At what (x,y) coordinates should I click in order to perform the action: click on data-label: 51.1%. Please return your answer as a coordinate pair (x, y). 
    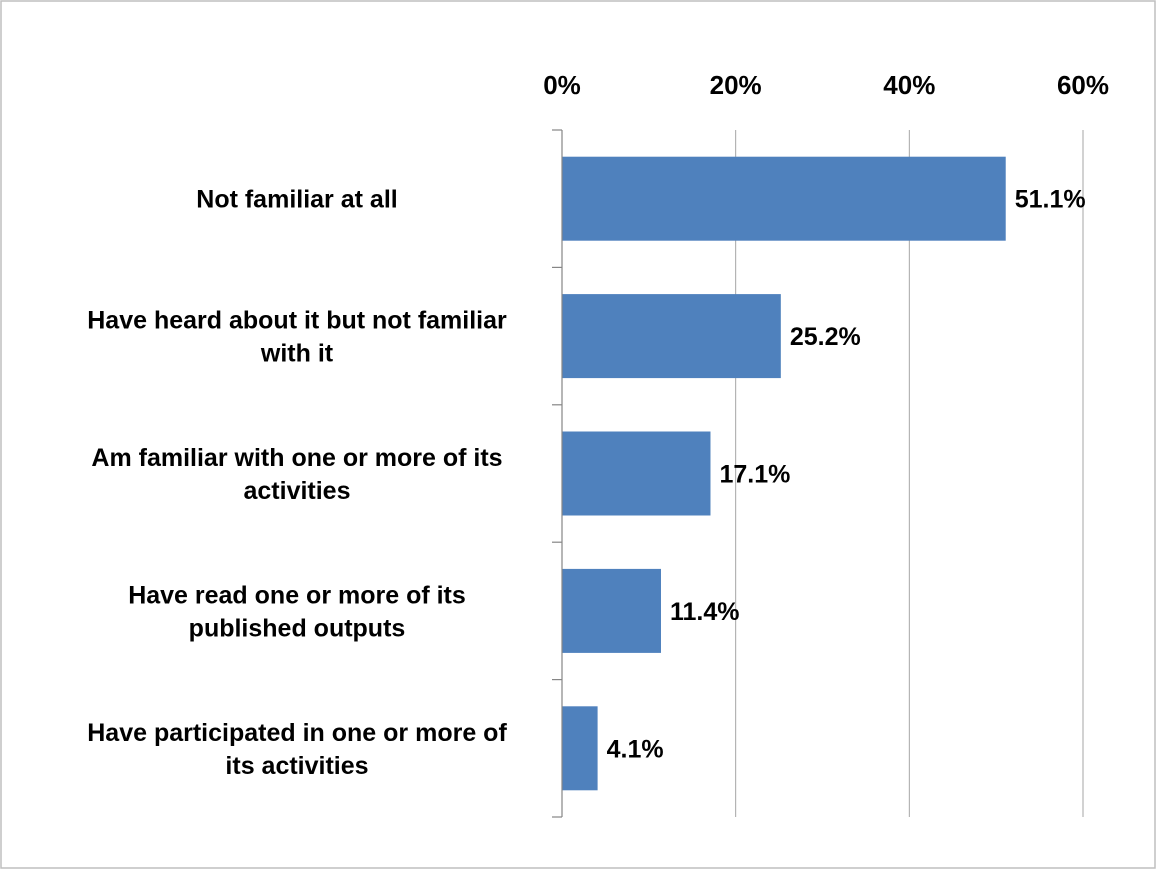
    Looking at the image, I should click on (1050, 200).